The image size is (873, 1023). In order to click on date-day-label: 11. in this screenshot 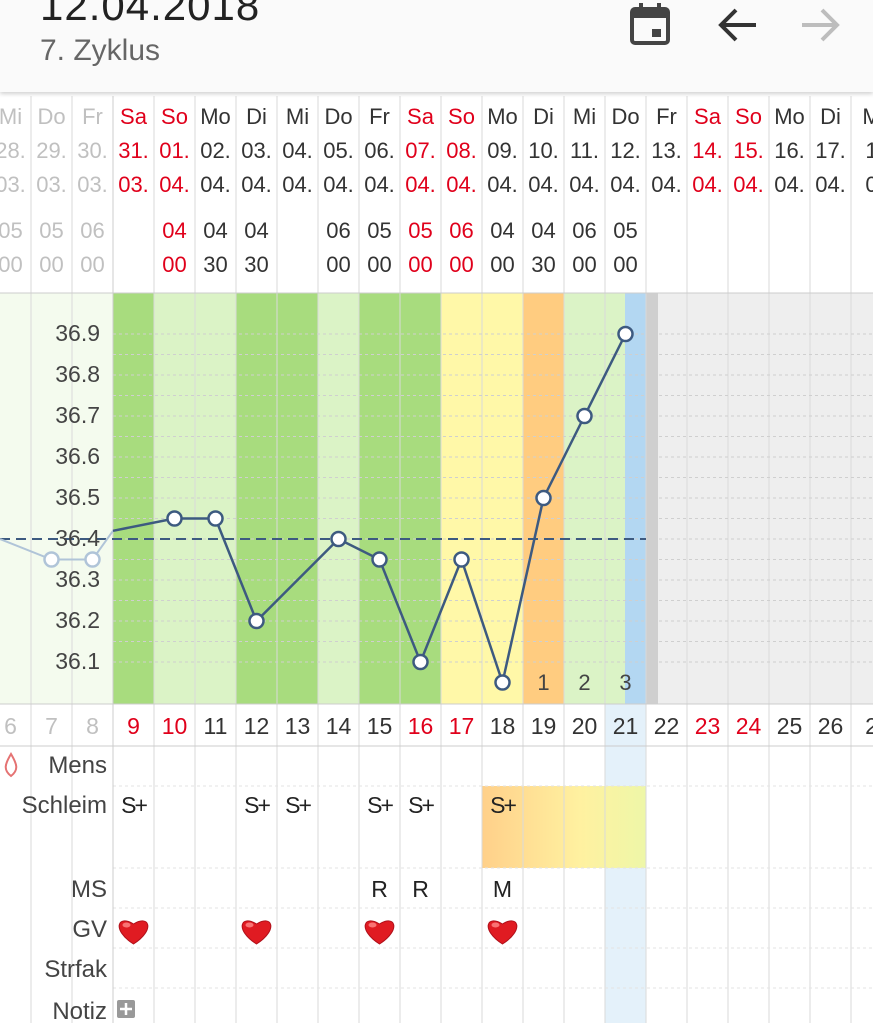, I will do `click(584, 150)`.